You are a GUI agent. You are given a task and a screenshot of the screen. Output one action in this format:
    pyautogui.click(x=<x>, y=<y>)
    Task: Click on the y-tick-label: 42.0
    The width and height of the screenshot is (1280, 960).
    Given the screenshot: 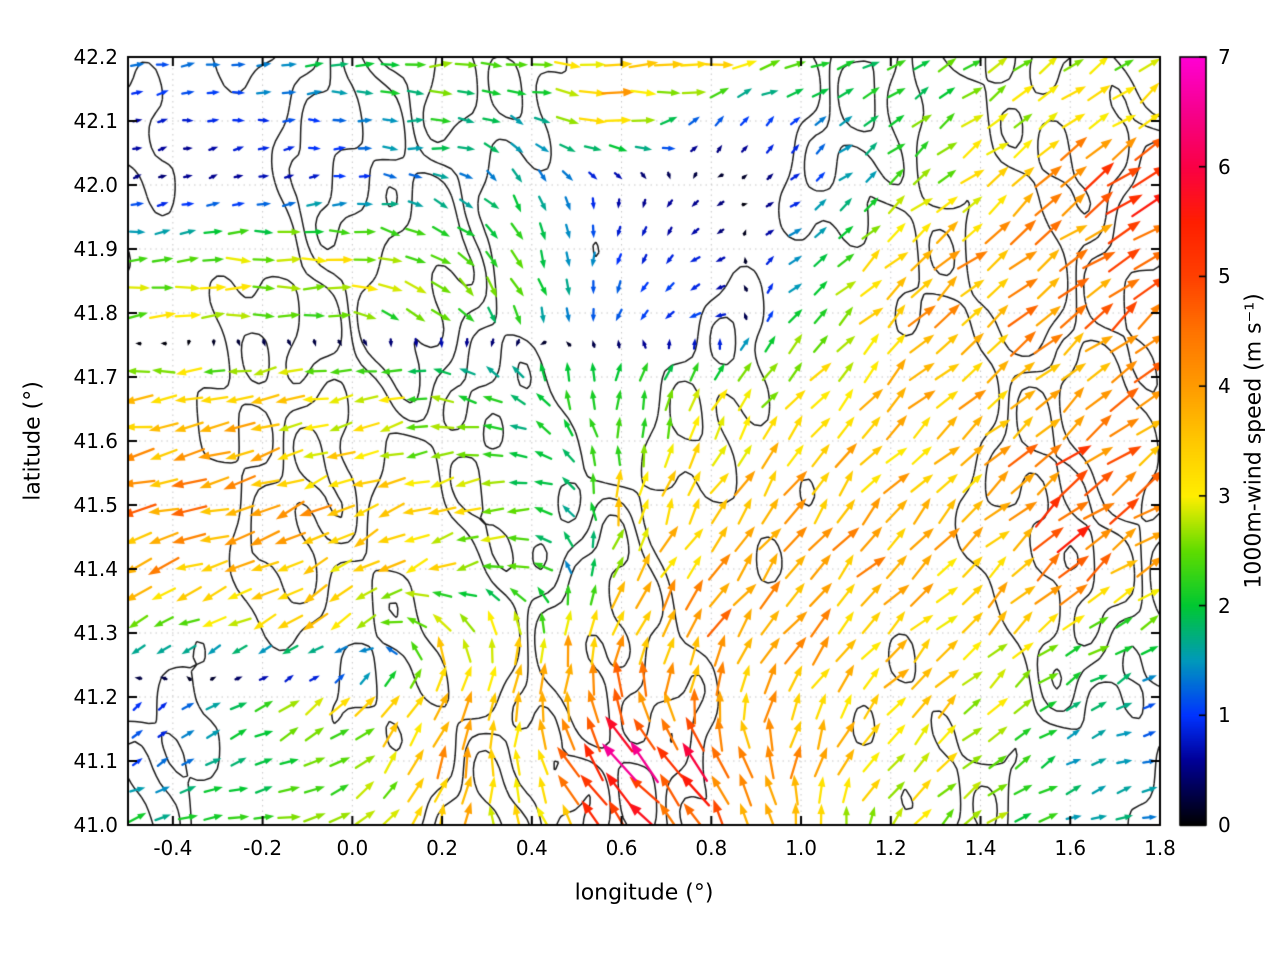 What is the action you would take?
    pyautogui.click(x=95, y=185)
    